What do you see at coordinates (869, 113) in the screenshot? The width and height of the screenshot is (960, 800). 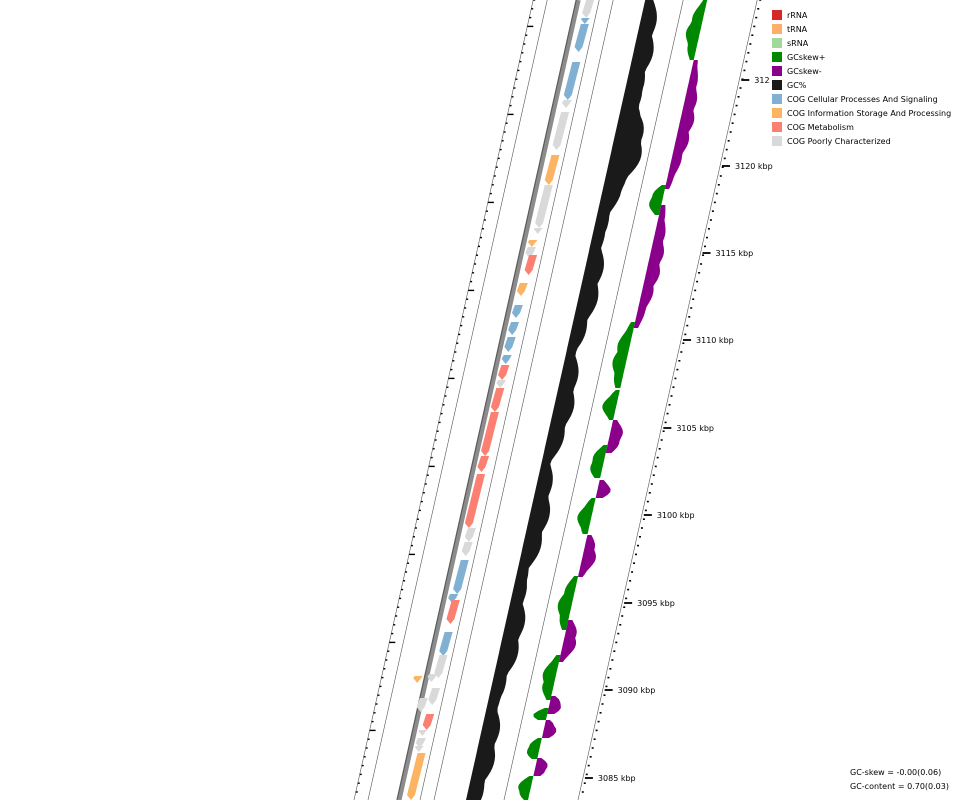 I see `legend-label: COG Information Storage And Processing` at bounding box center [869, 113].